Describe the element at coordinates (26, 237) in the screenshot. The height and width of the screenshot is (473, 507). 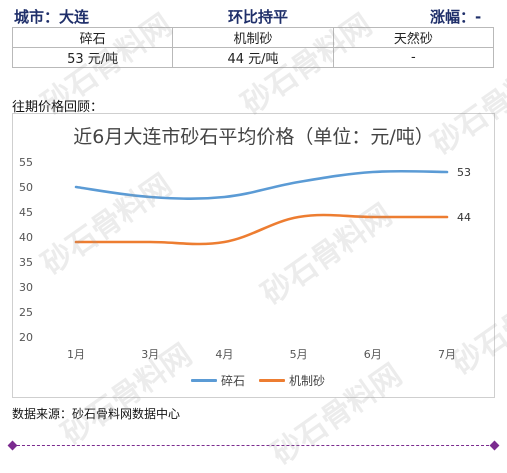
I see `y-tick-label: 40` at that location.